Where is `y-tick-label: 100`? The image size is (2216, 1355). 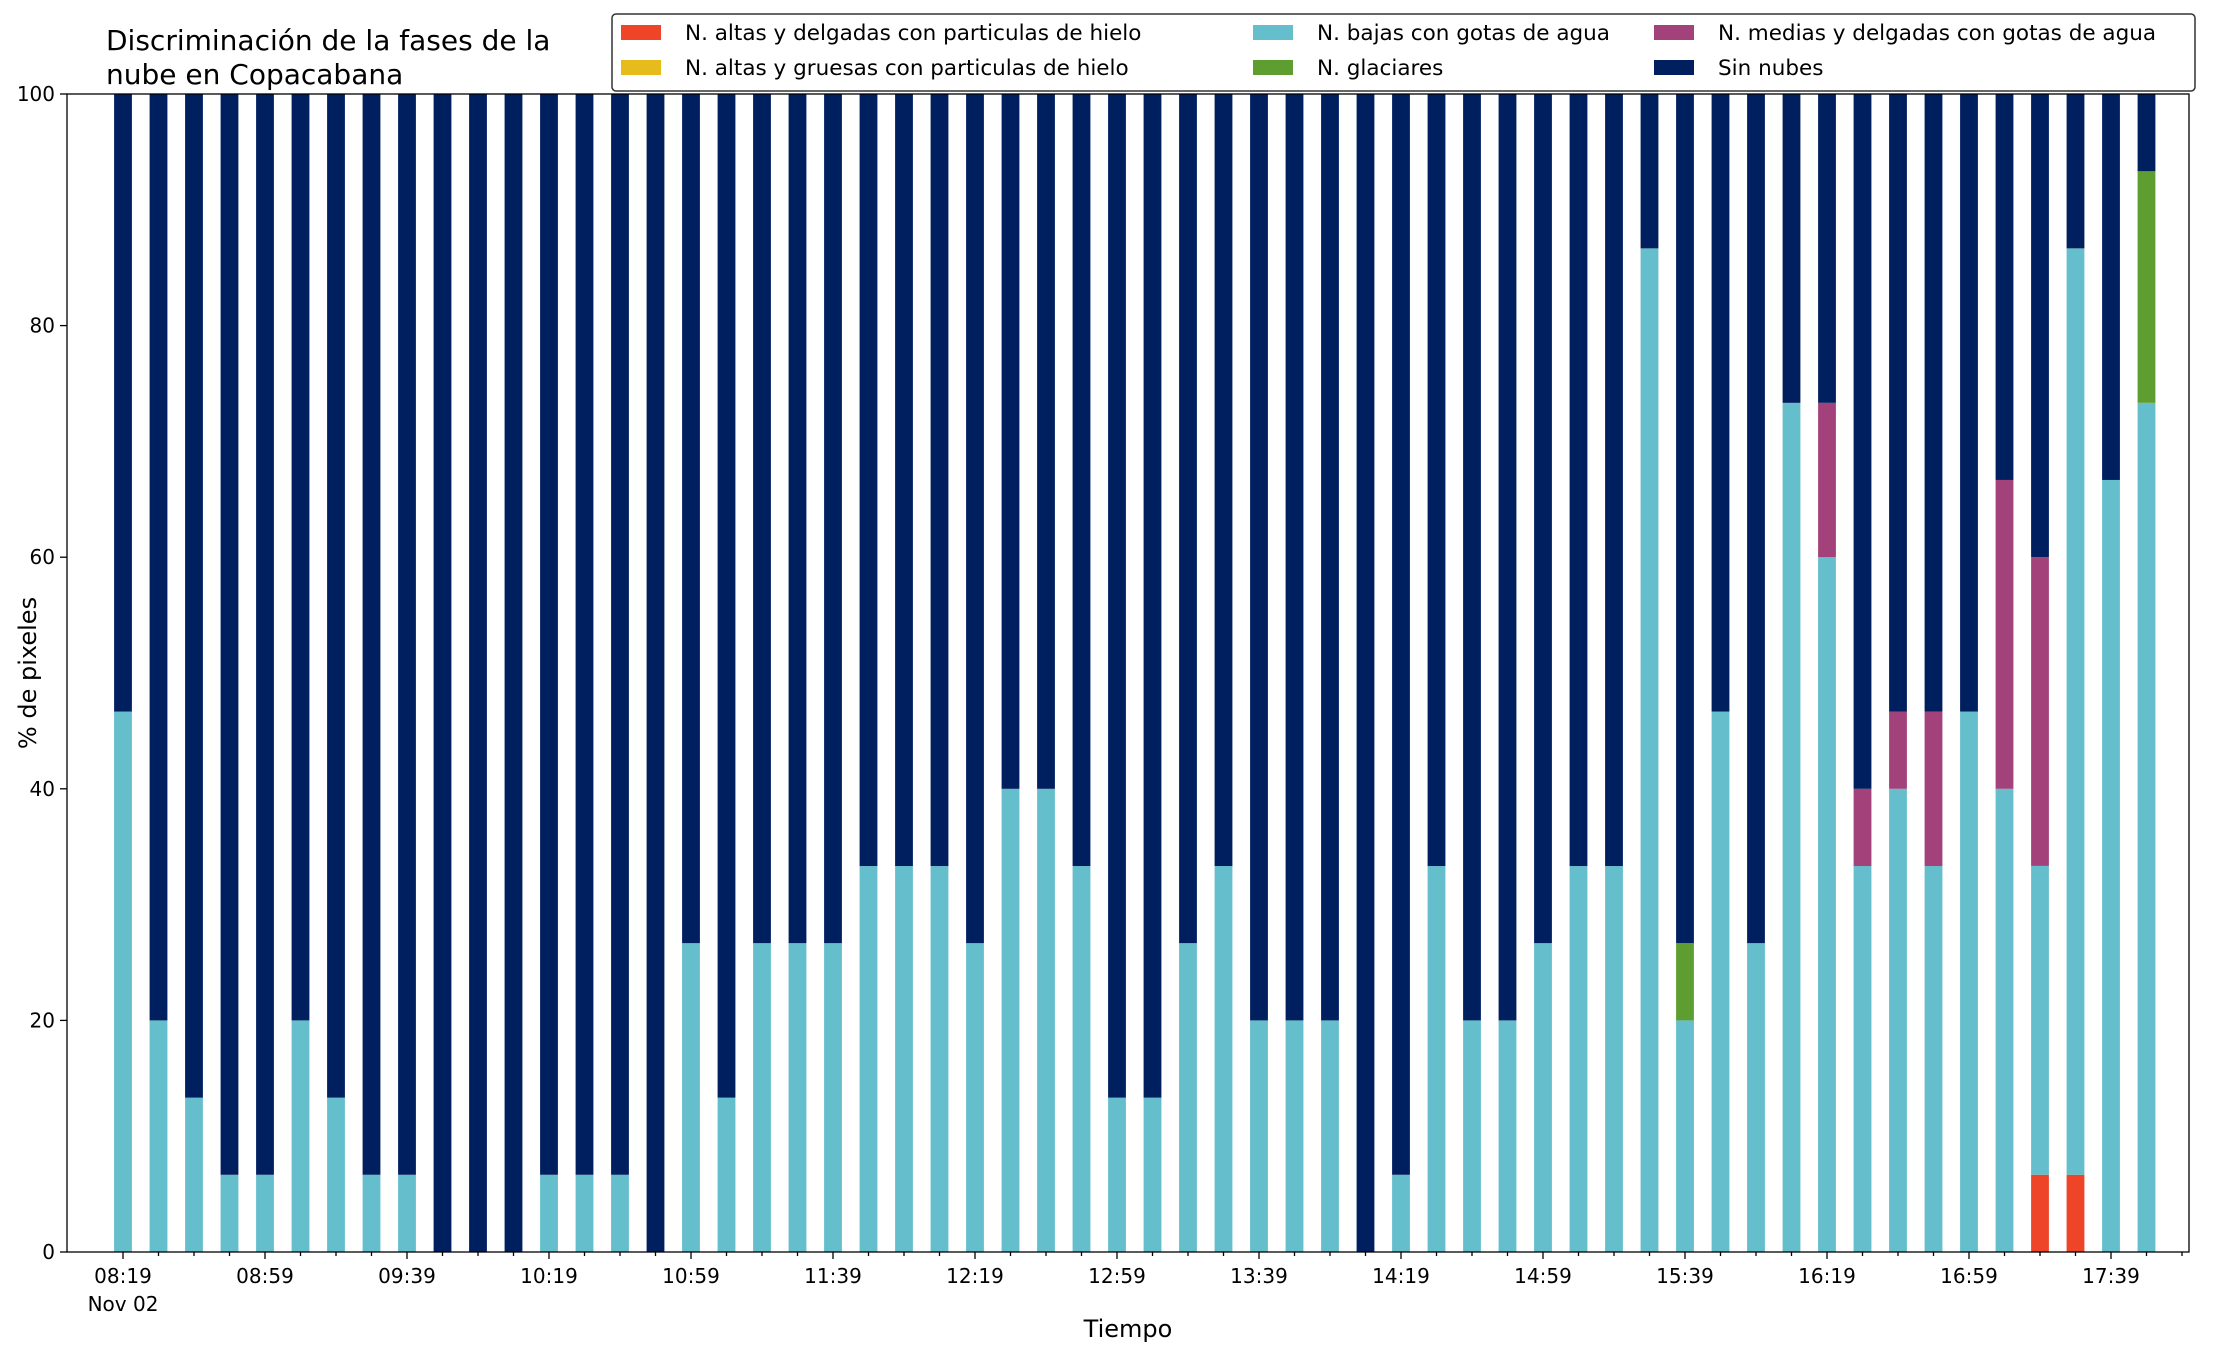 y-tick-label: 100 is located at coordinates (36, 94).